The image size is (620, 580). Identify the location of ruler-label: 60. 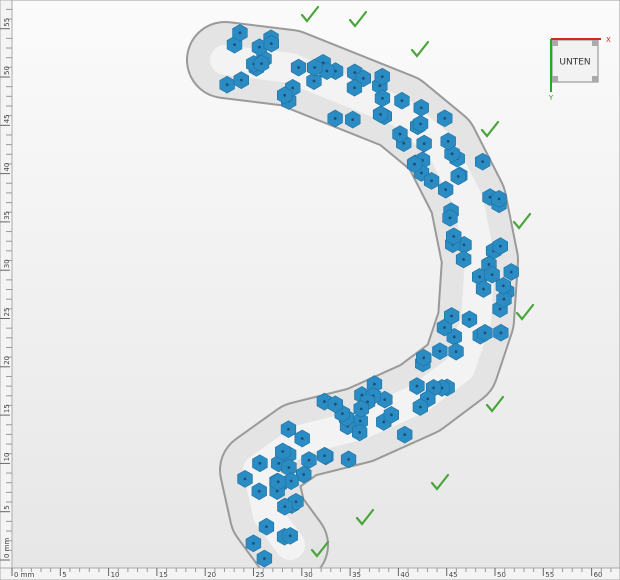
(598, 575).